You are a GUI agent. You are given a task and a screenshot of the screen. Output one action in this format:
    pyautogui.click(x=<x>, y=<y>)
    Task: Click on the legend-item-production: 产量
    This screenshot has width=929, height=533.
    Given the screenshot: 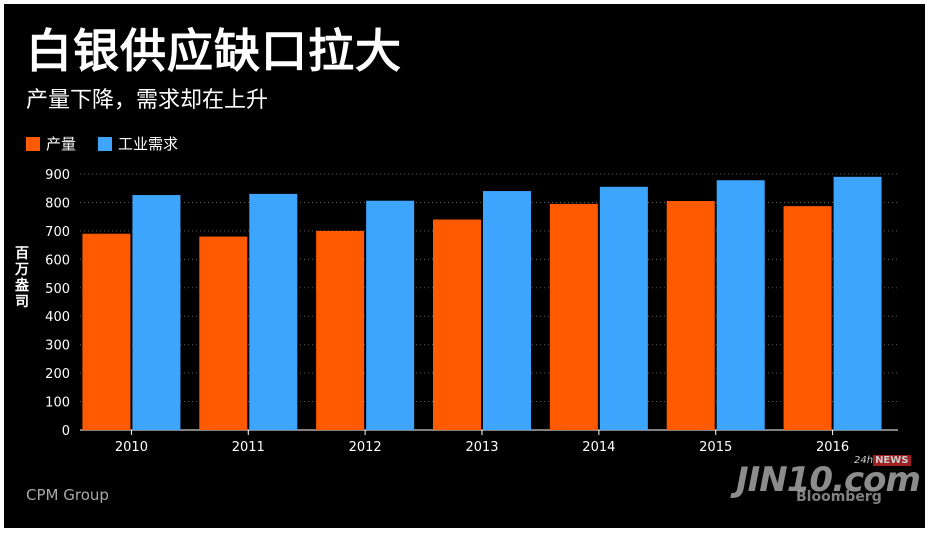 What is the action you would take?
    pyautogui.click(x=51, y=143)
    